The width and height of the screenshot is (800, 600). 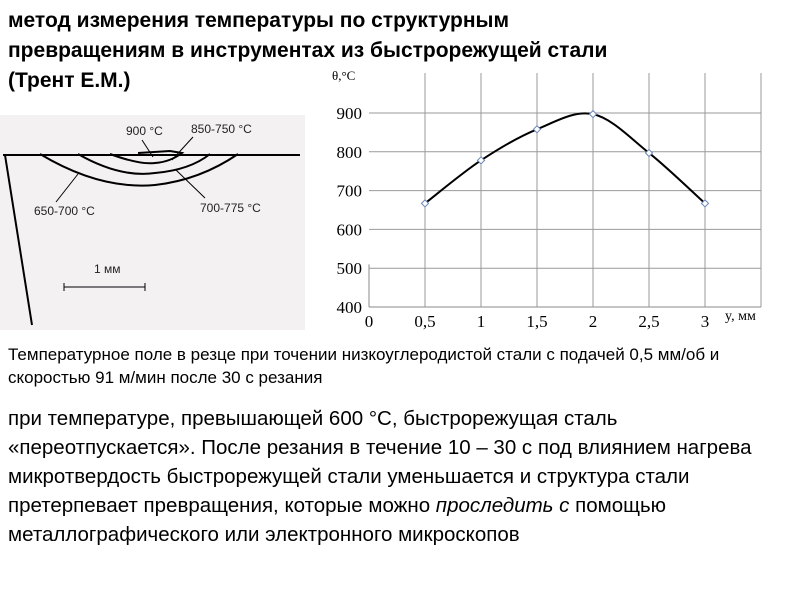 I want to click on label-650-700: 650-700 °C, so click(x=64, y=211).